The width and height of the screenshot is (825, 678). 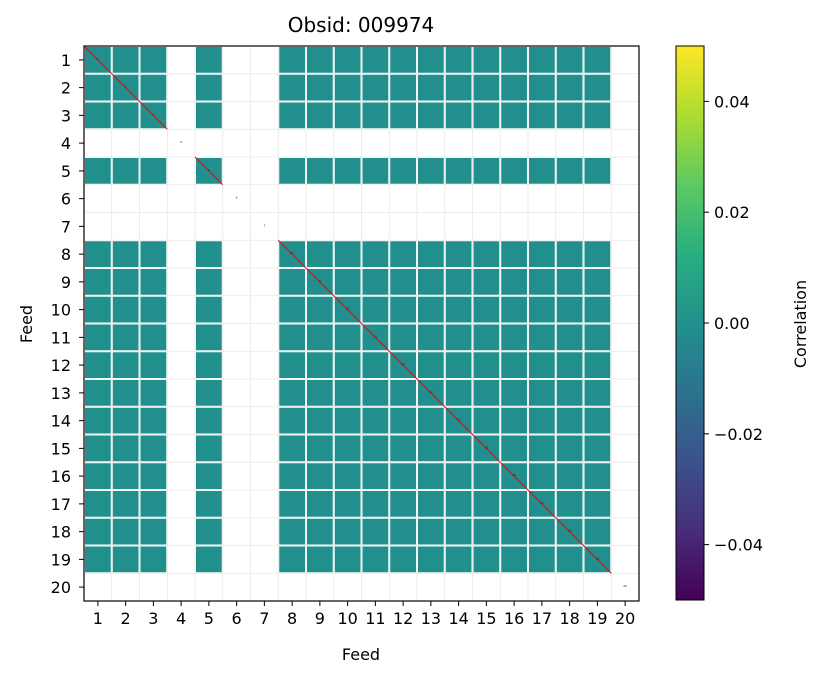 I want to click on colorbar-tick-label: −0.02, so click(x=738, y=434).